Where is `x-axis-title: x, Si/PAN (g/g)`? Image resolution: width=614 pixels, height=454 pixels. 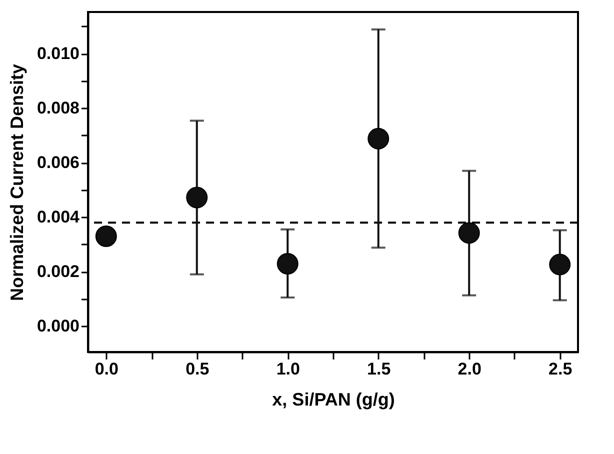 x-axis-title: x, Si/PAN (g/g) is located at coordinates (333, 400).